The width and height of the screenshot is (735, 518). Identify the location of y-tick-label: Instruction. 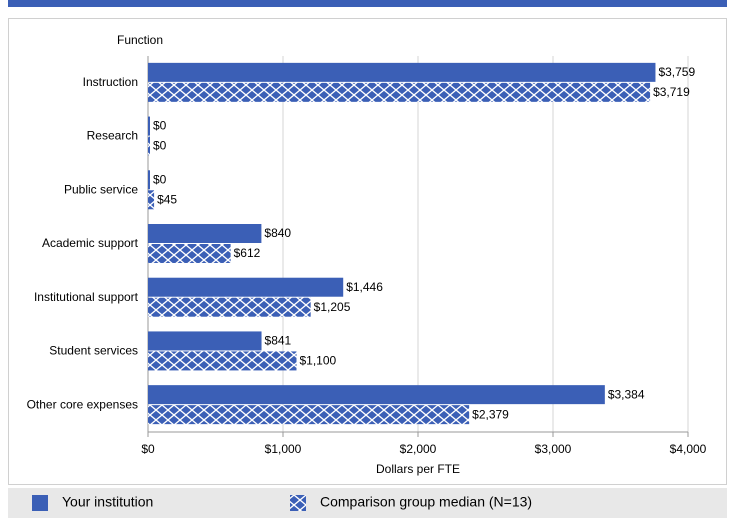
(110, 82).